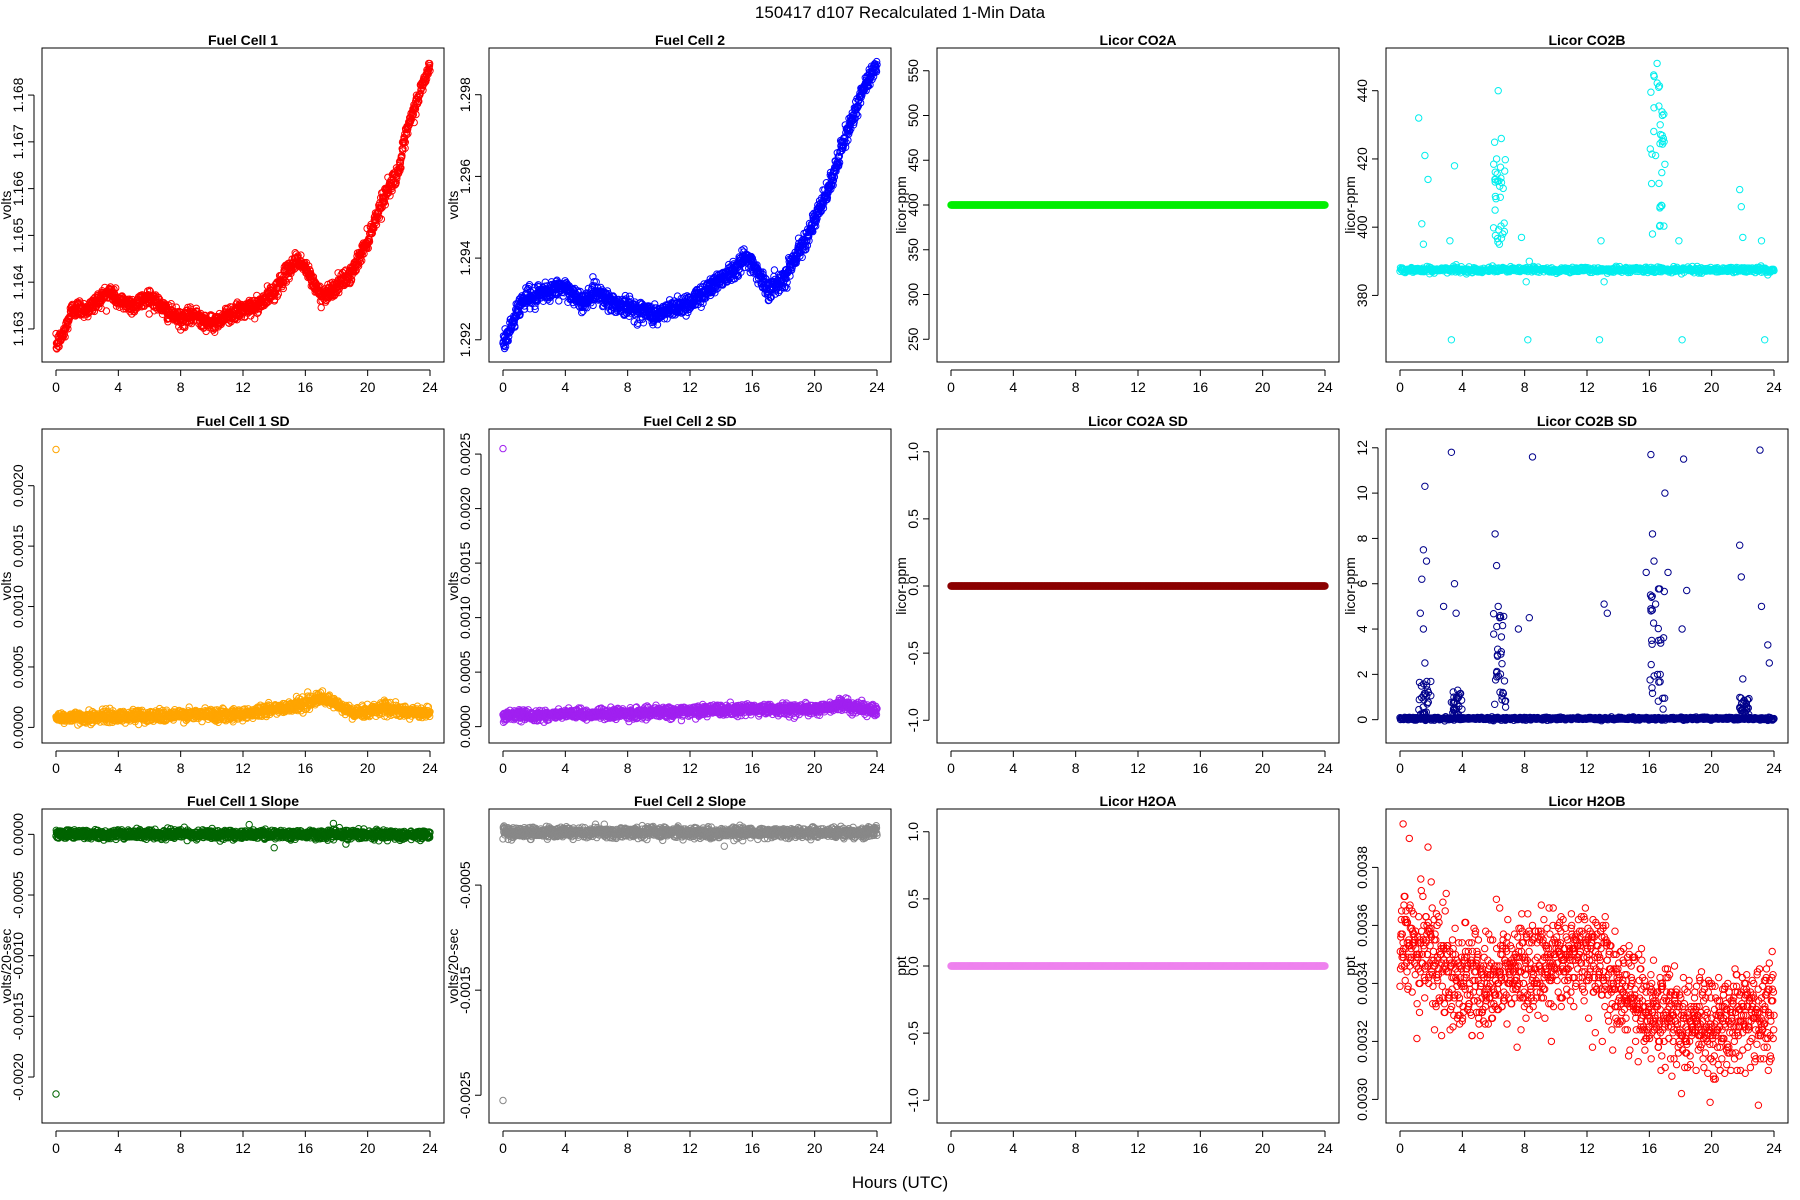 The width and height of the screenshot is (1800, 1200). Describe the element at coordinates (56, 387) in the screenshot. I see `fc1-x-tick-label: 0` at that location.